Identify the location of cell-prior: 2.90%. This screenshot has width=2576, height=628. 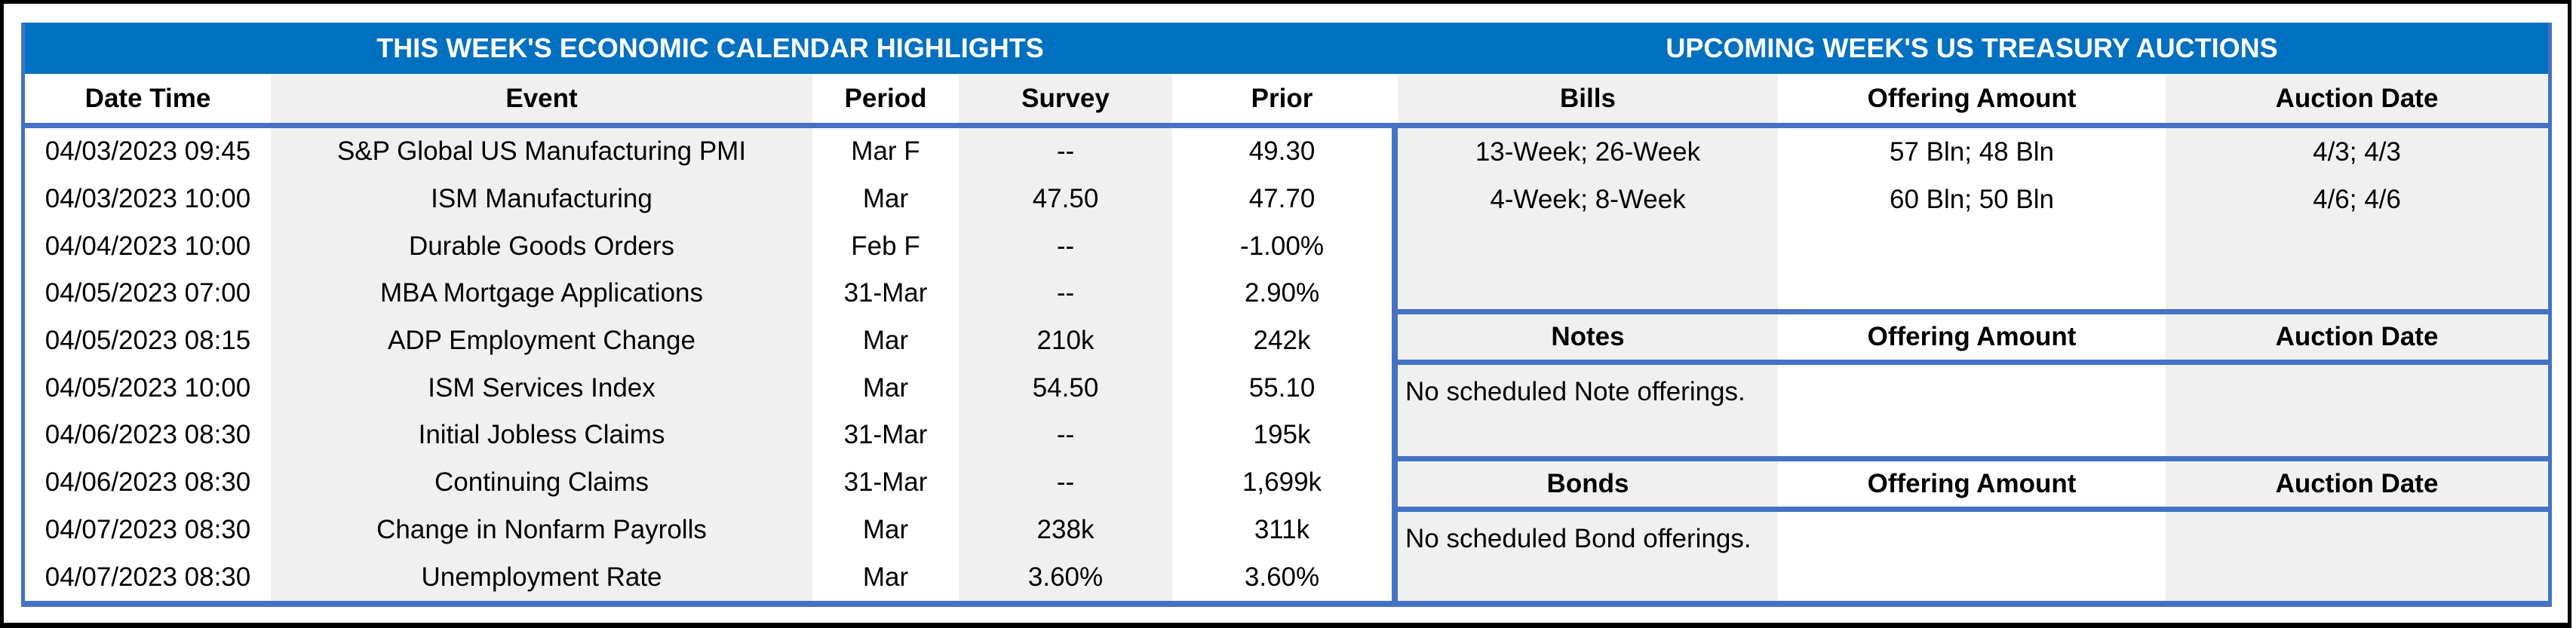
(1282, 293).